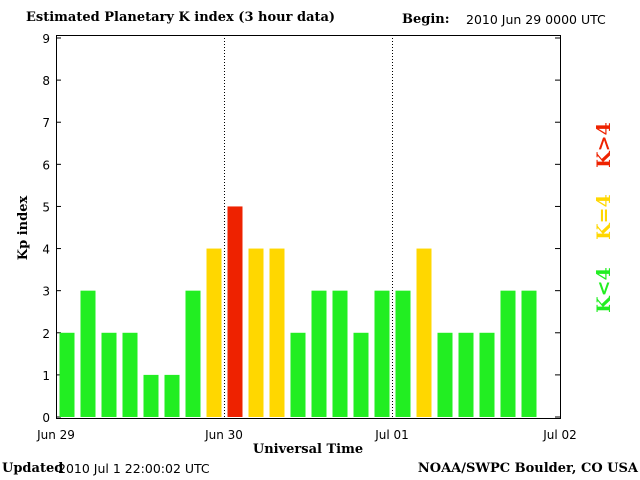 The height and width of the screenshot is (480, 640). I want to click on y-tick-label: 5, so click(46, 207).